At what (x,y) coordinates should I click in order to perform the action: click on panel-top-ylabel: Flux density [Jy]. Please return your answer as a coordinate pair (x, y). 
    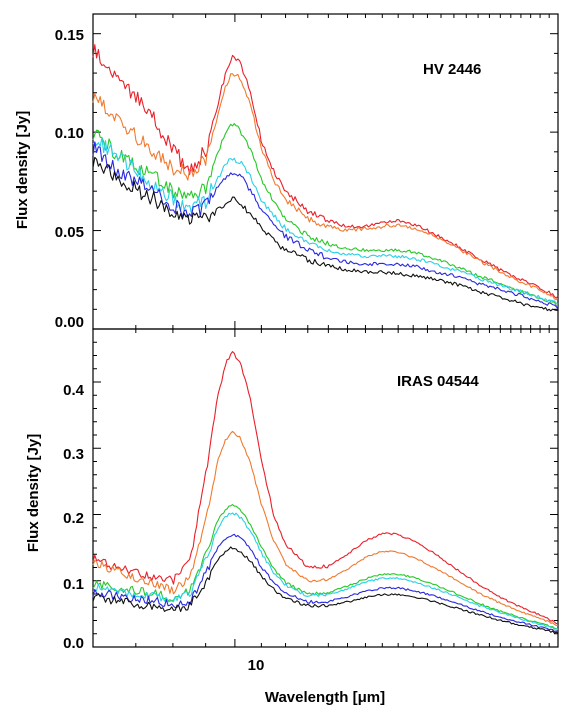
    Looking at the image, I should click on (22, 170).